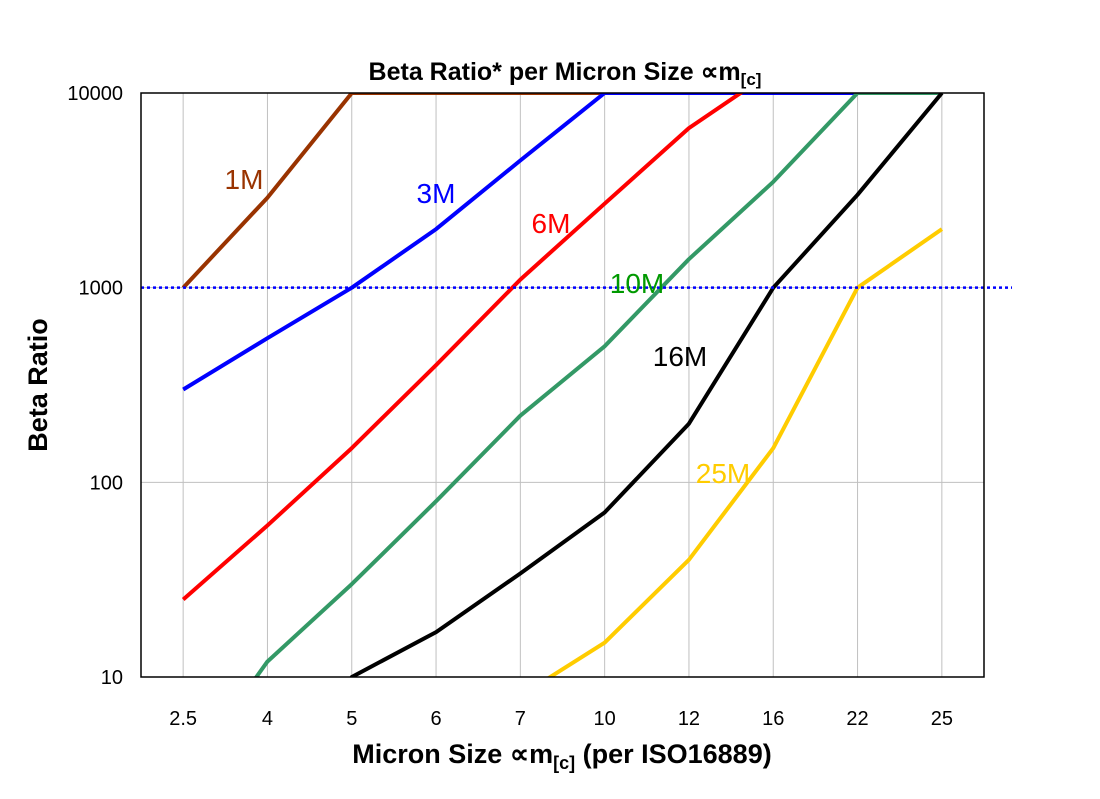  Describe the element at coordinates (680, 356) in the screenshot. I see `series-label-16M: 16M` at that location.